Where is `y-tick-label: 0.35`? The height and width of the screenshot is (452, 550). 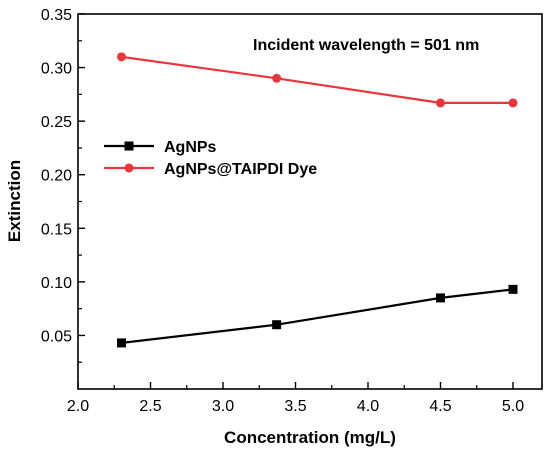
y-tick-label: 0.35 is located at coordinates (56, 15).